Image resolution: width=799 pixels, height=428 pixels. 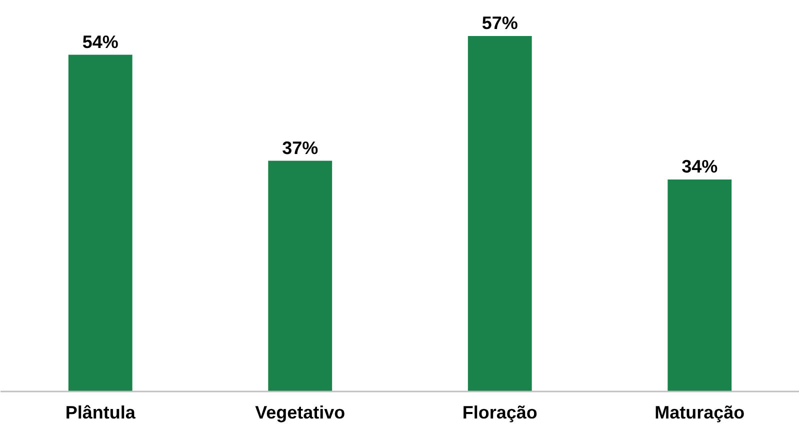 What do you see at coordinates (300, 148) in the screenshot?
I see `data-label: 37%` at bounding box center [300, 148].